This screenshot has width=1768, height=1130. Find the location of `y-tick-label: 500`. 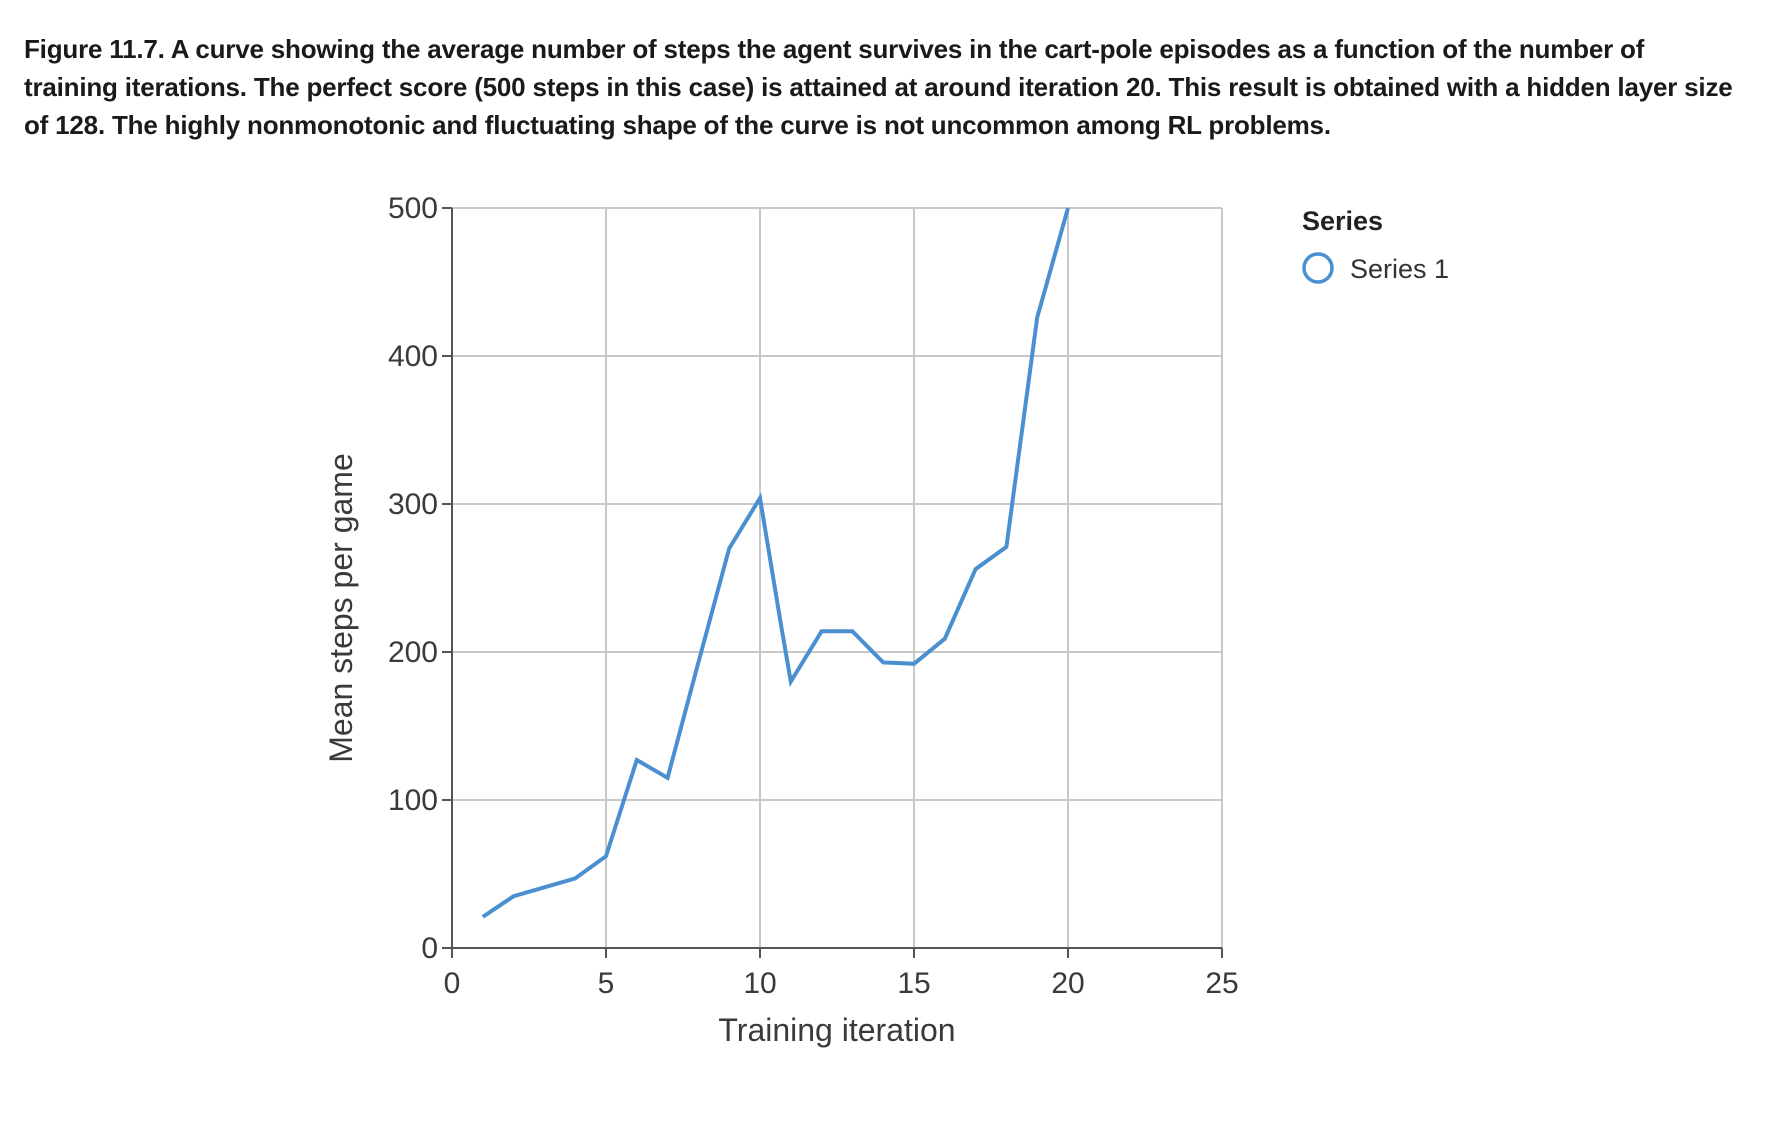

y-tick-label: 500 is located at coordinates (413, 208).